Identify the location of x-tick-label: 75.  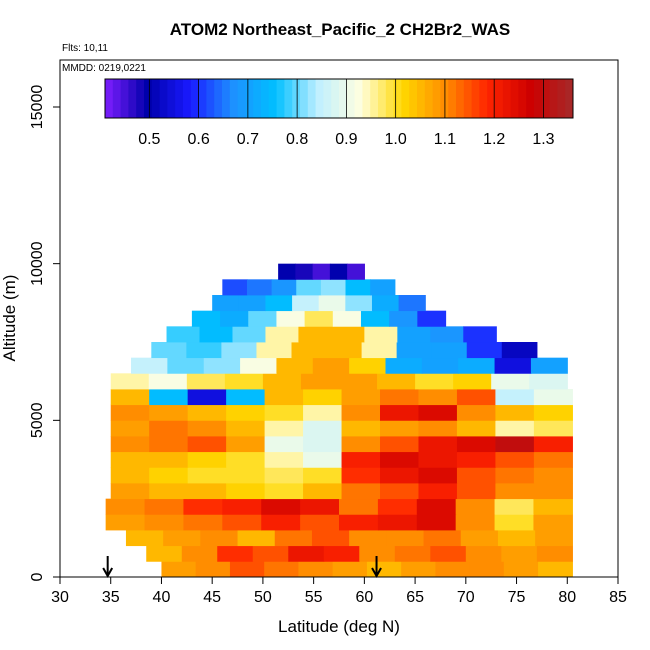
(517, 597).